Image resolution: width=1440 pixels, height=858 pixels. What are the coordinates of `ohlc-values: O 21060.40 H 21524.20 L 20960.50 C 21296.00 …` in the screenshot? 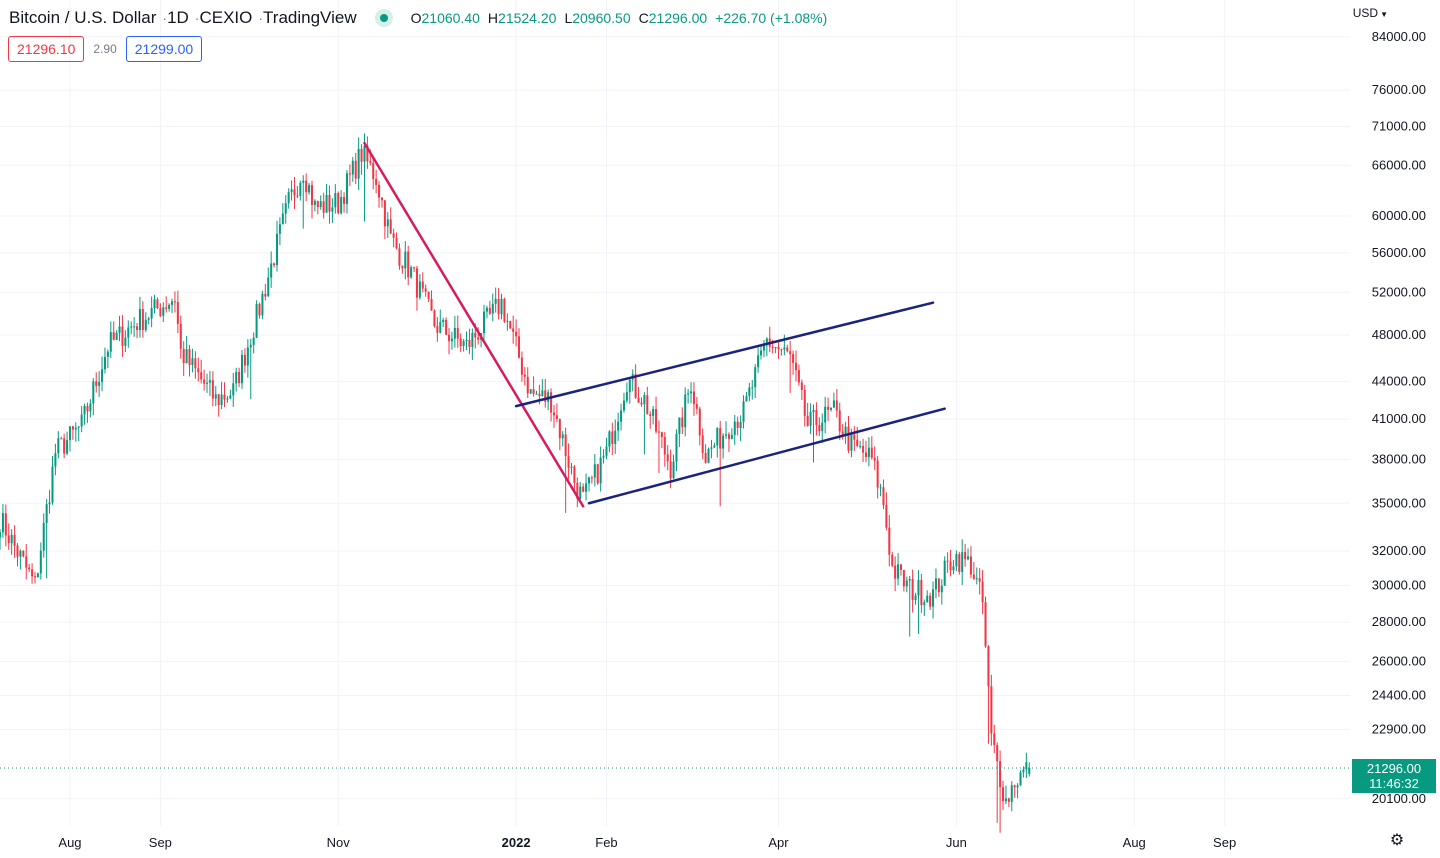 It's located at (619, 18).